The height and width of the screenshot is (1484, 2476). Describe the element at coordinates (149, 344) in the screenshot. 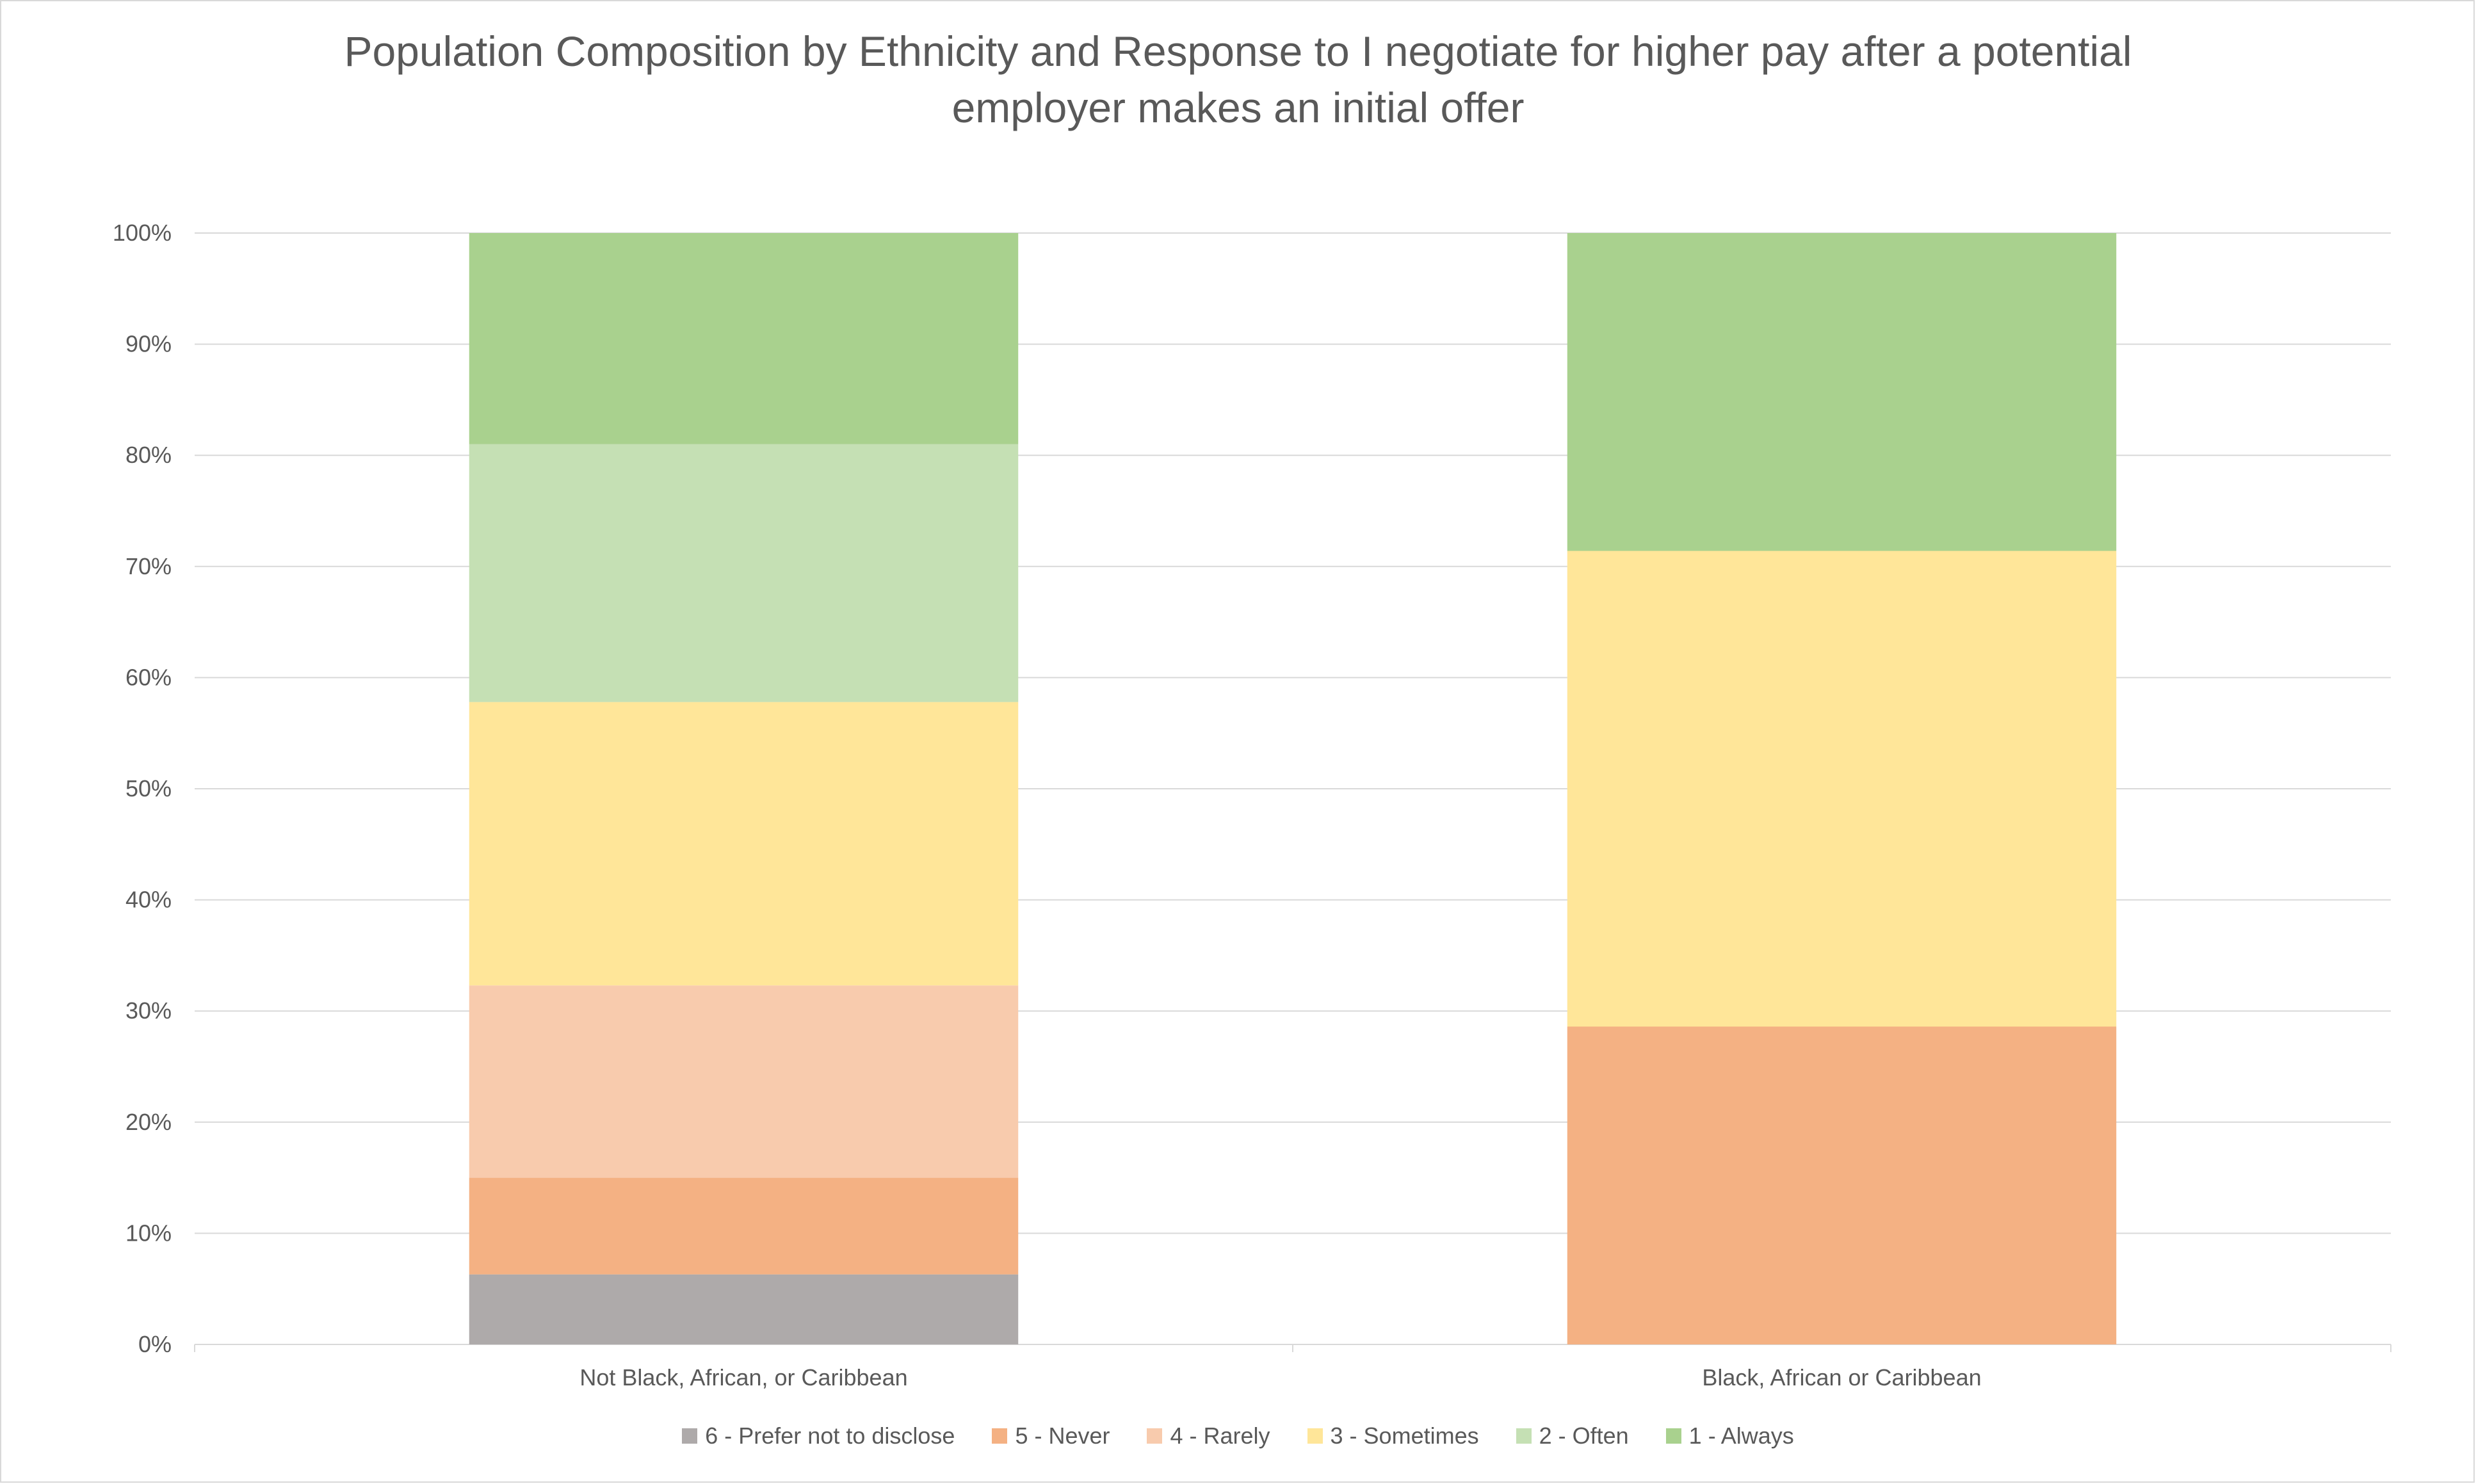

I see `y-tick-label: 90%` at that location.